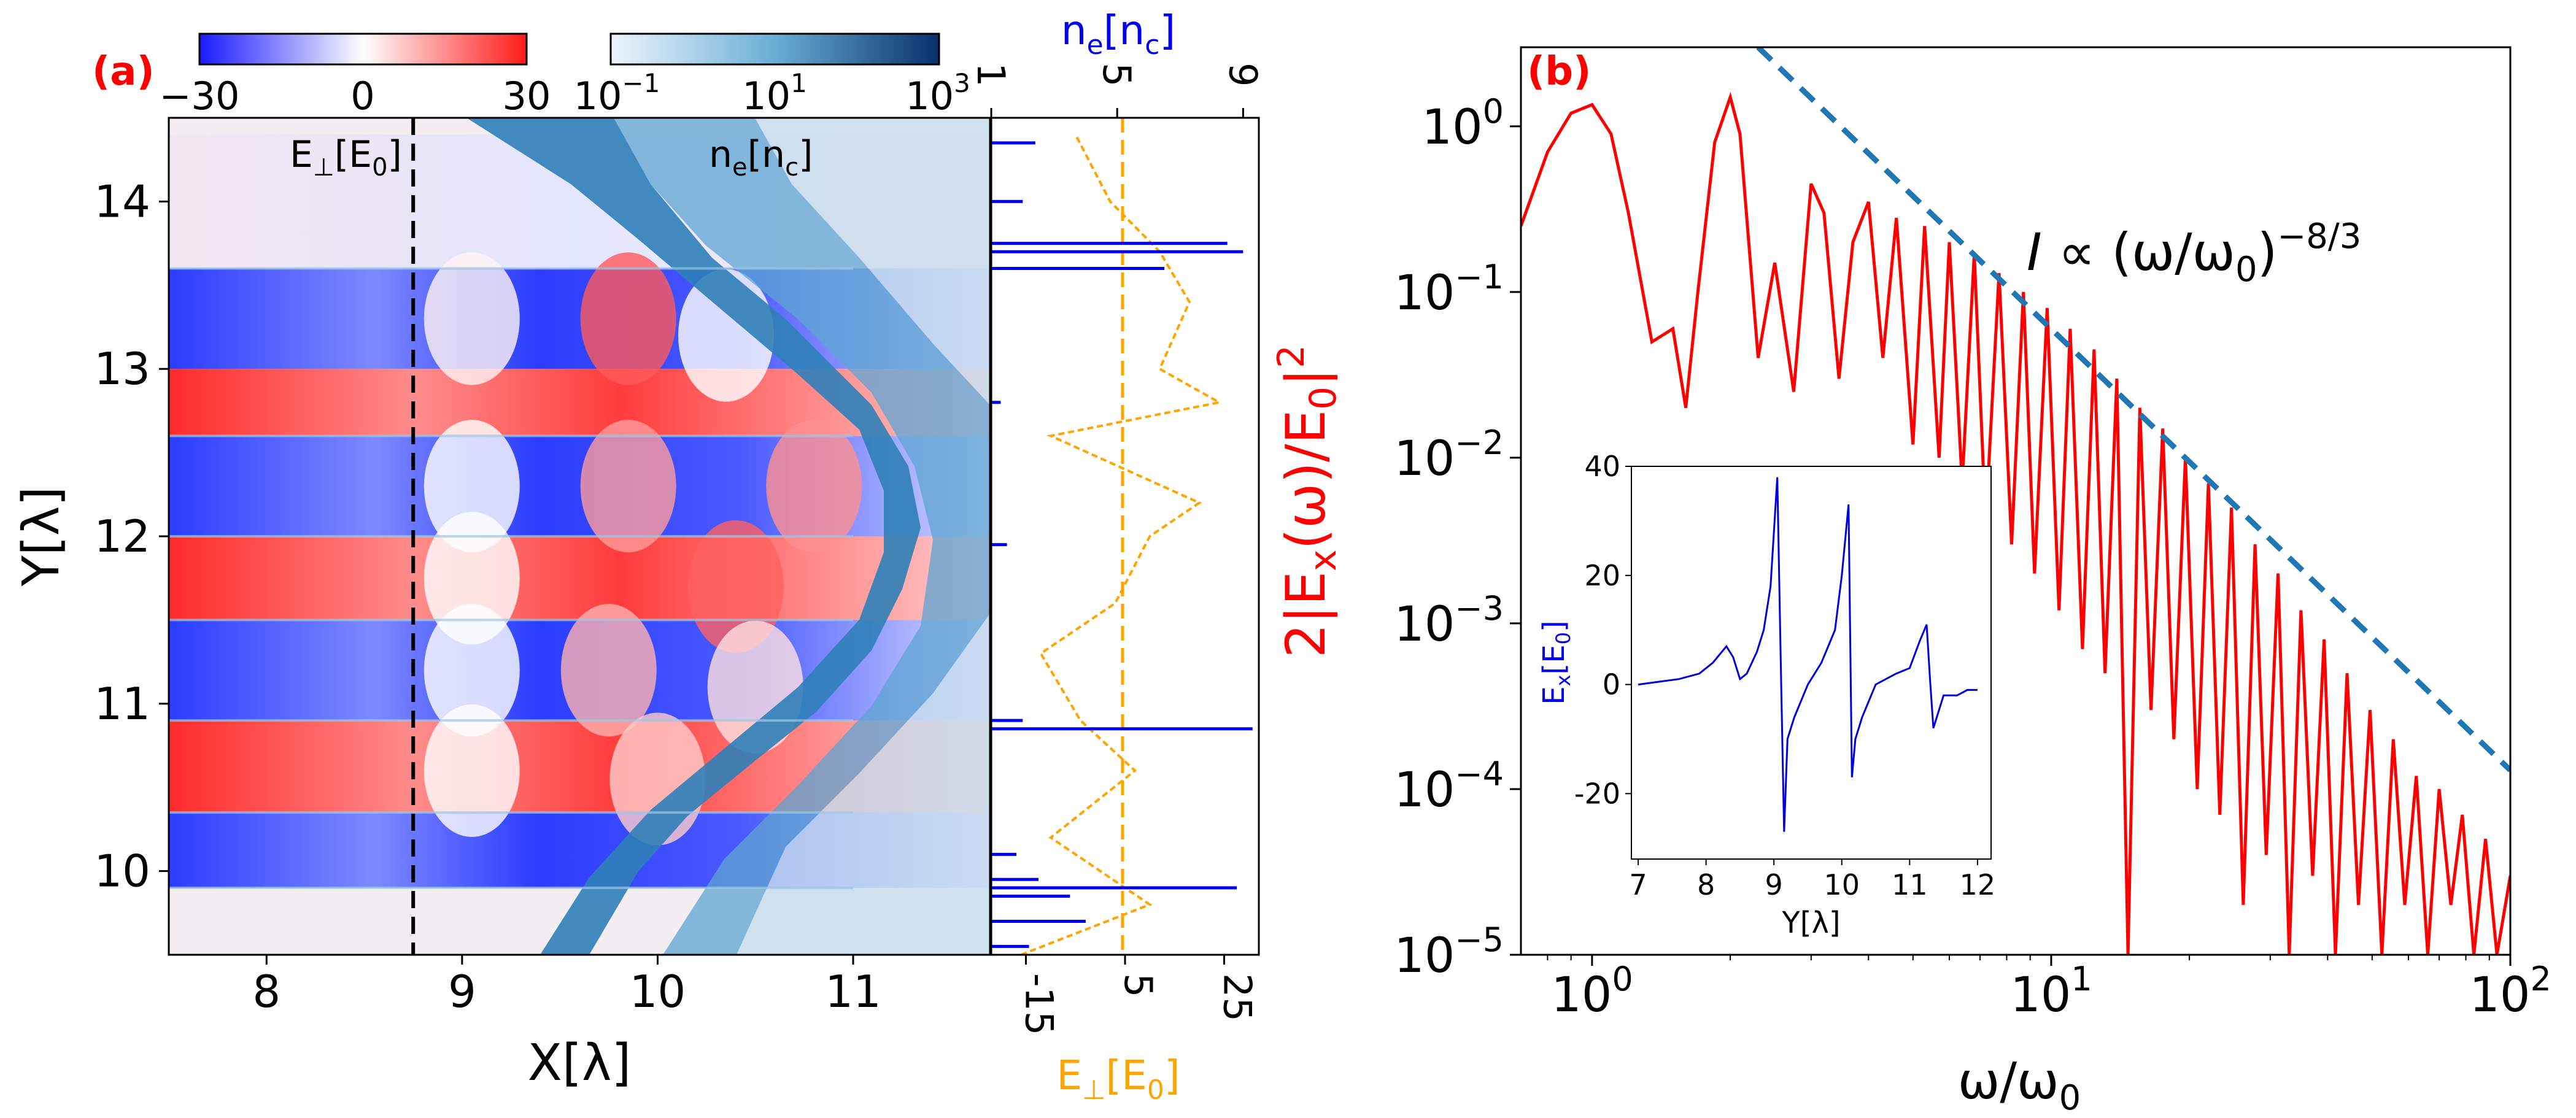  Describe the element at coordinates (761, 157) in the screenshot. I see `density-map-label: ne[nc]` at that location.